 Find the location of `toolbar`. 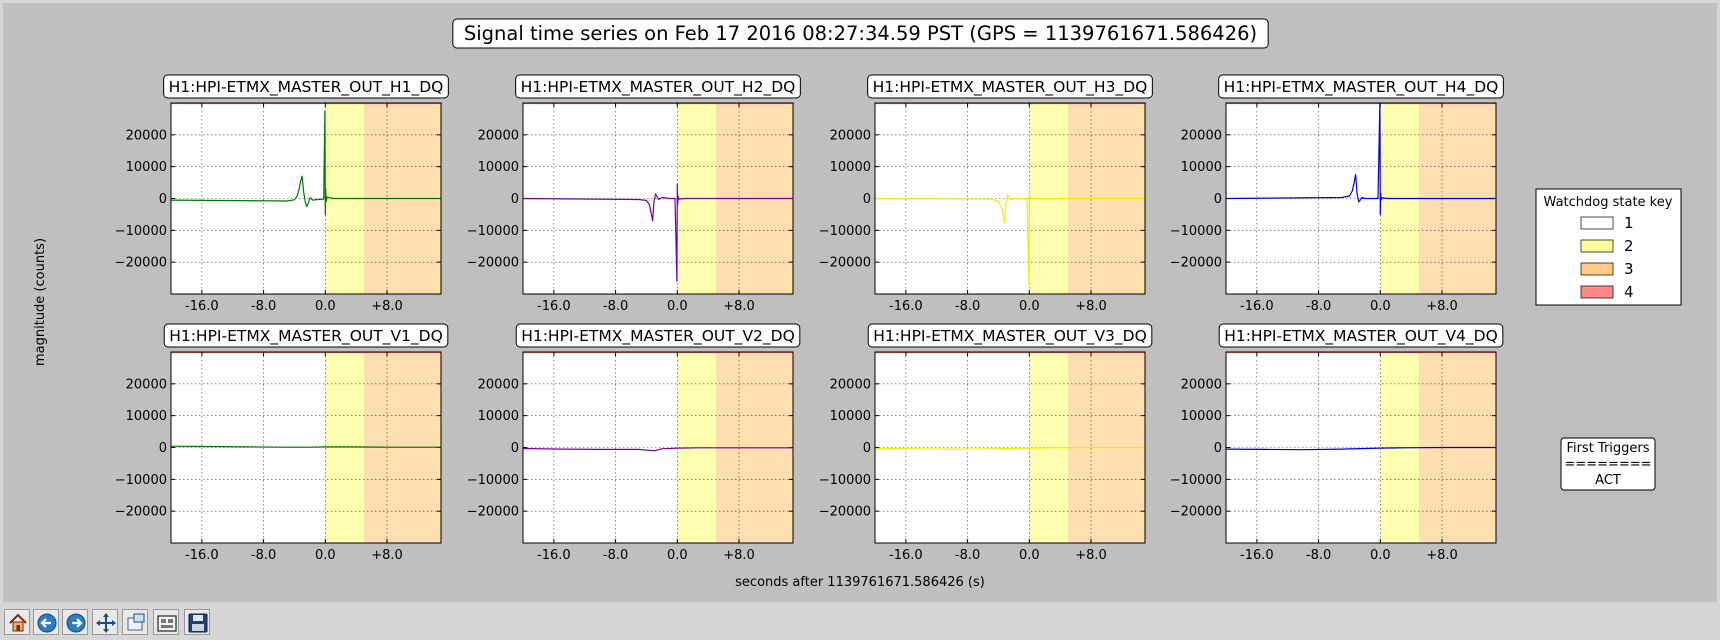

toolbar is located at coordinates (860, 622).